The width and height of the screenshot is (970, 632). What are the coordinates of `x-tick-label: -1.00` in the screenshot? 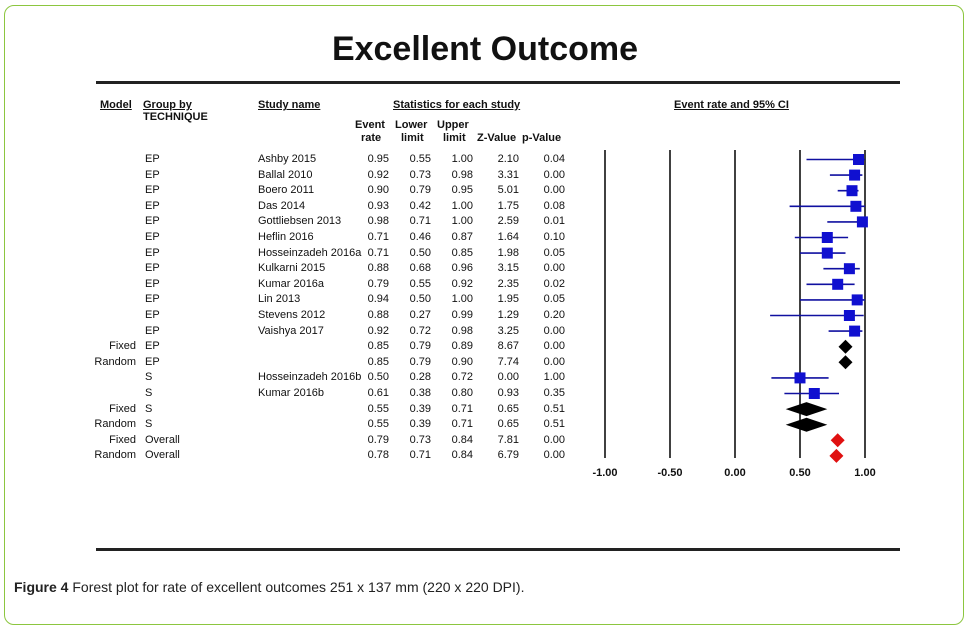 It's located at (604, 473).